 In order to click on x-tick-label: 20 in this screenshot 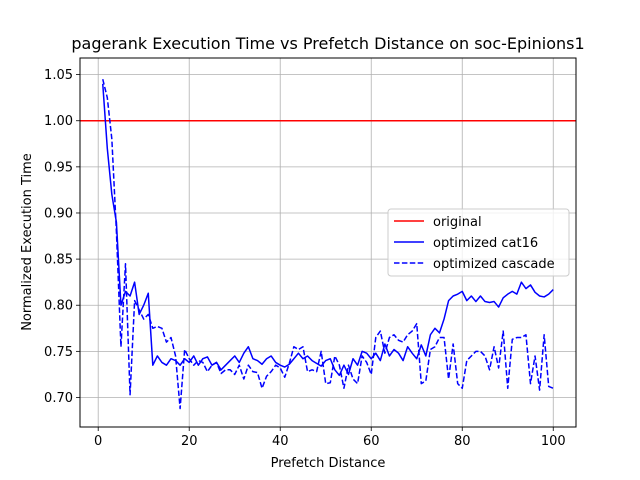, I will do `click(189, 441)`.